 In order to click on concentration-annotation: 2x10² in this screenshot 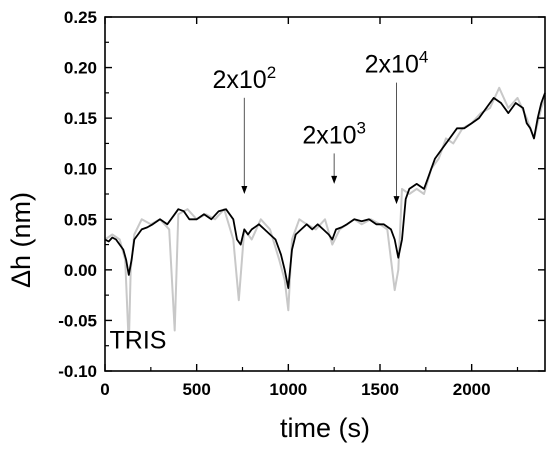, I will do `click(244, 78)`.